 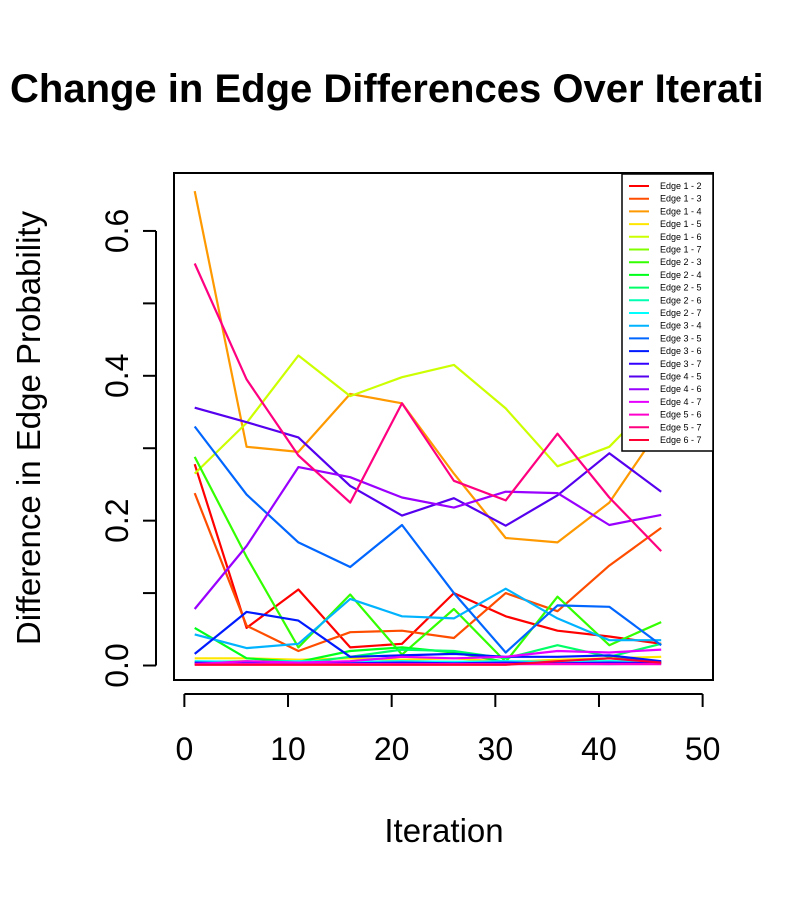 I want to click on y-tick-label: 0.4, so click(x=117, y=376).